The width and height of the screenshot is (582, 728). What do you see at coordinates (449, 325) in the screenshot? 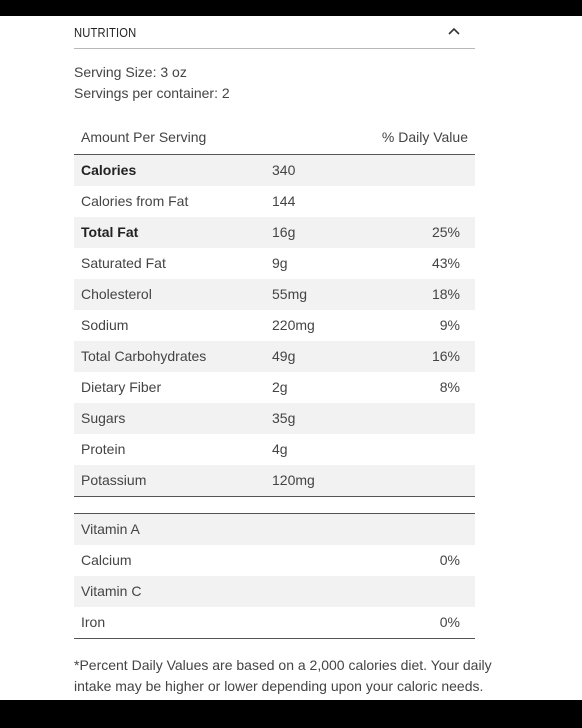
I see `nutrient-dv: 9%` at bounding box center [449, 325].